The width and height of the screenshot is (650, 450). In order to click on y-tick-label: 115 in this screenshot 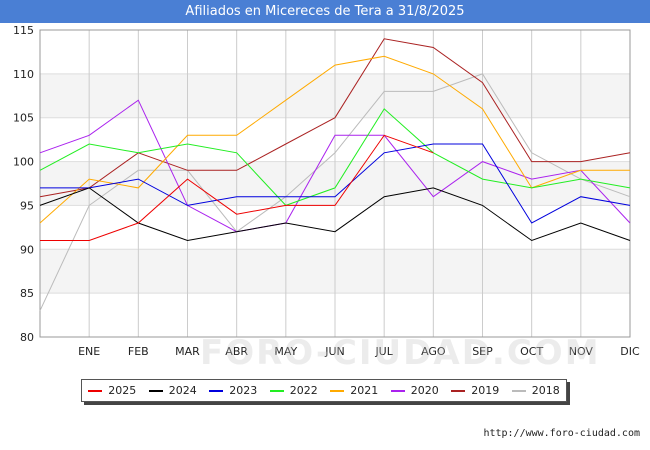, I will do `click(23, 30)`.